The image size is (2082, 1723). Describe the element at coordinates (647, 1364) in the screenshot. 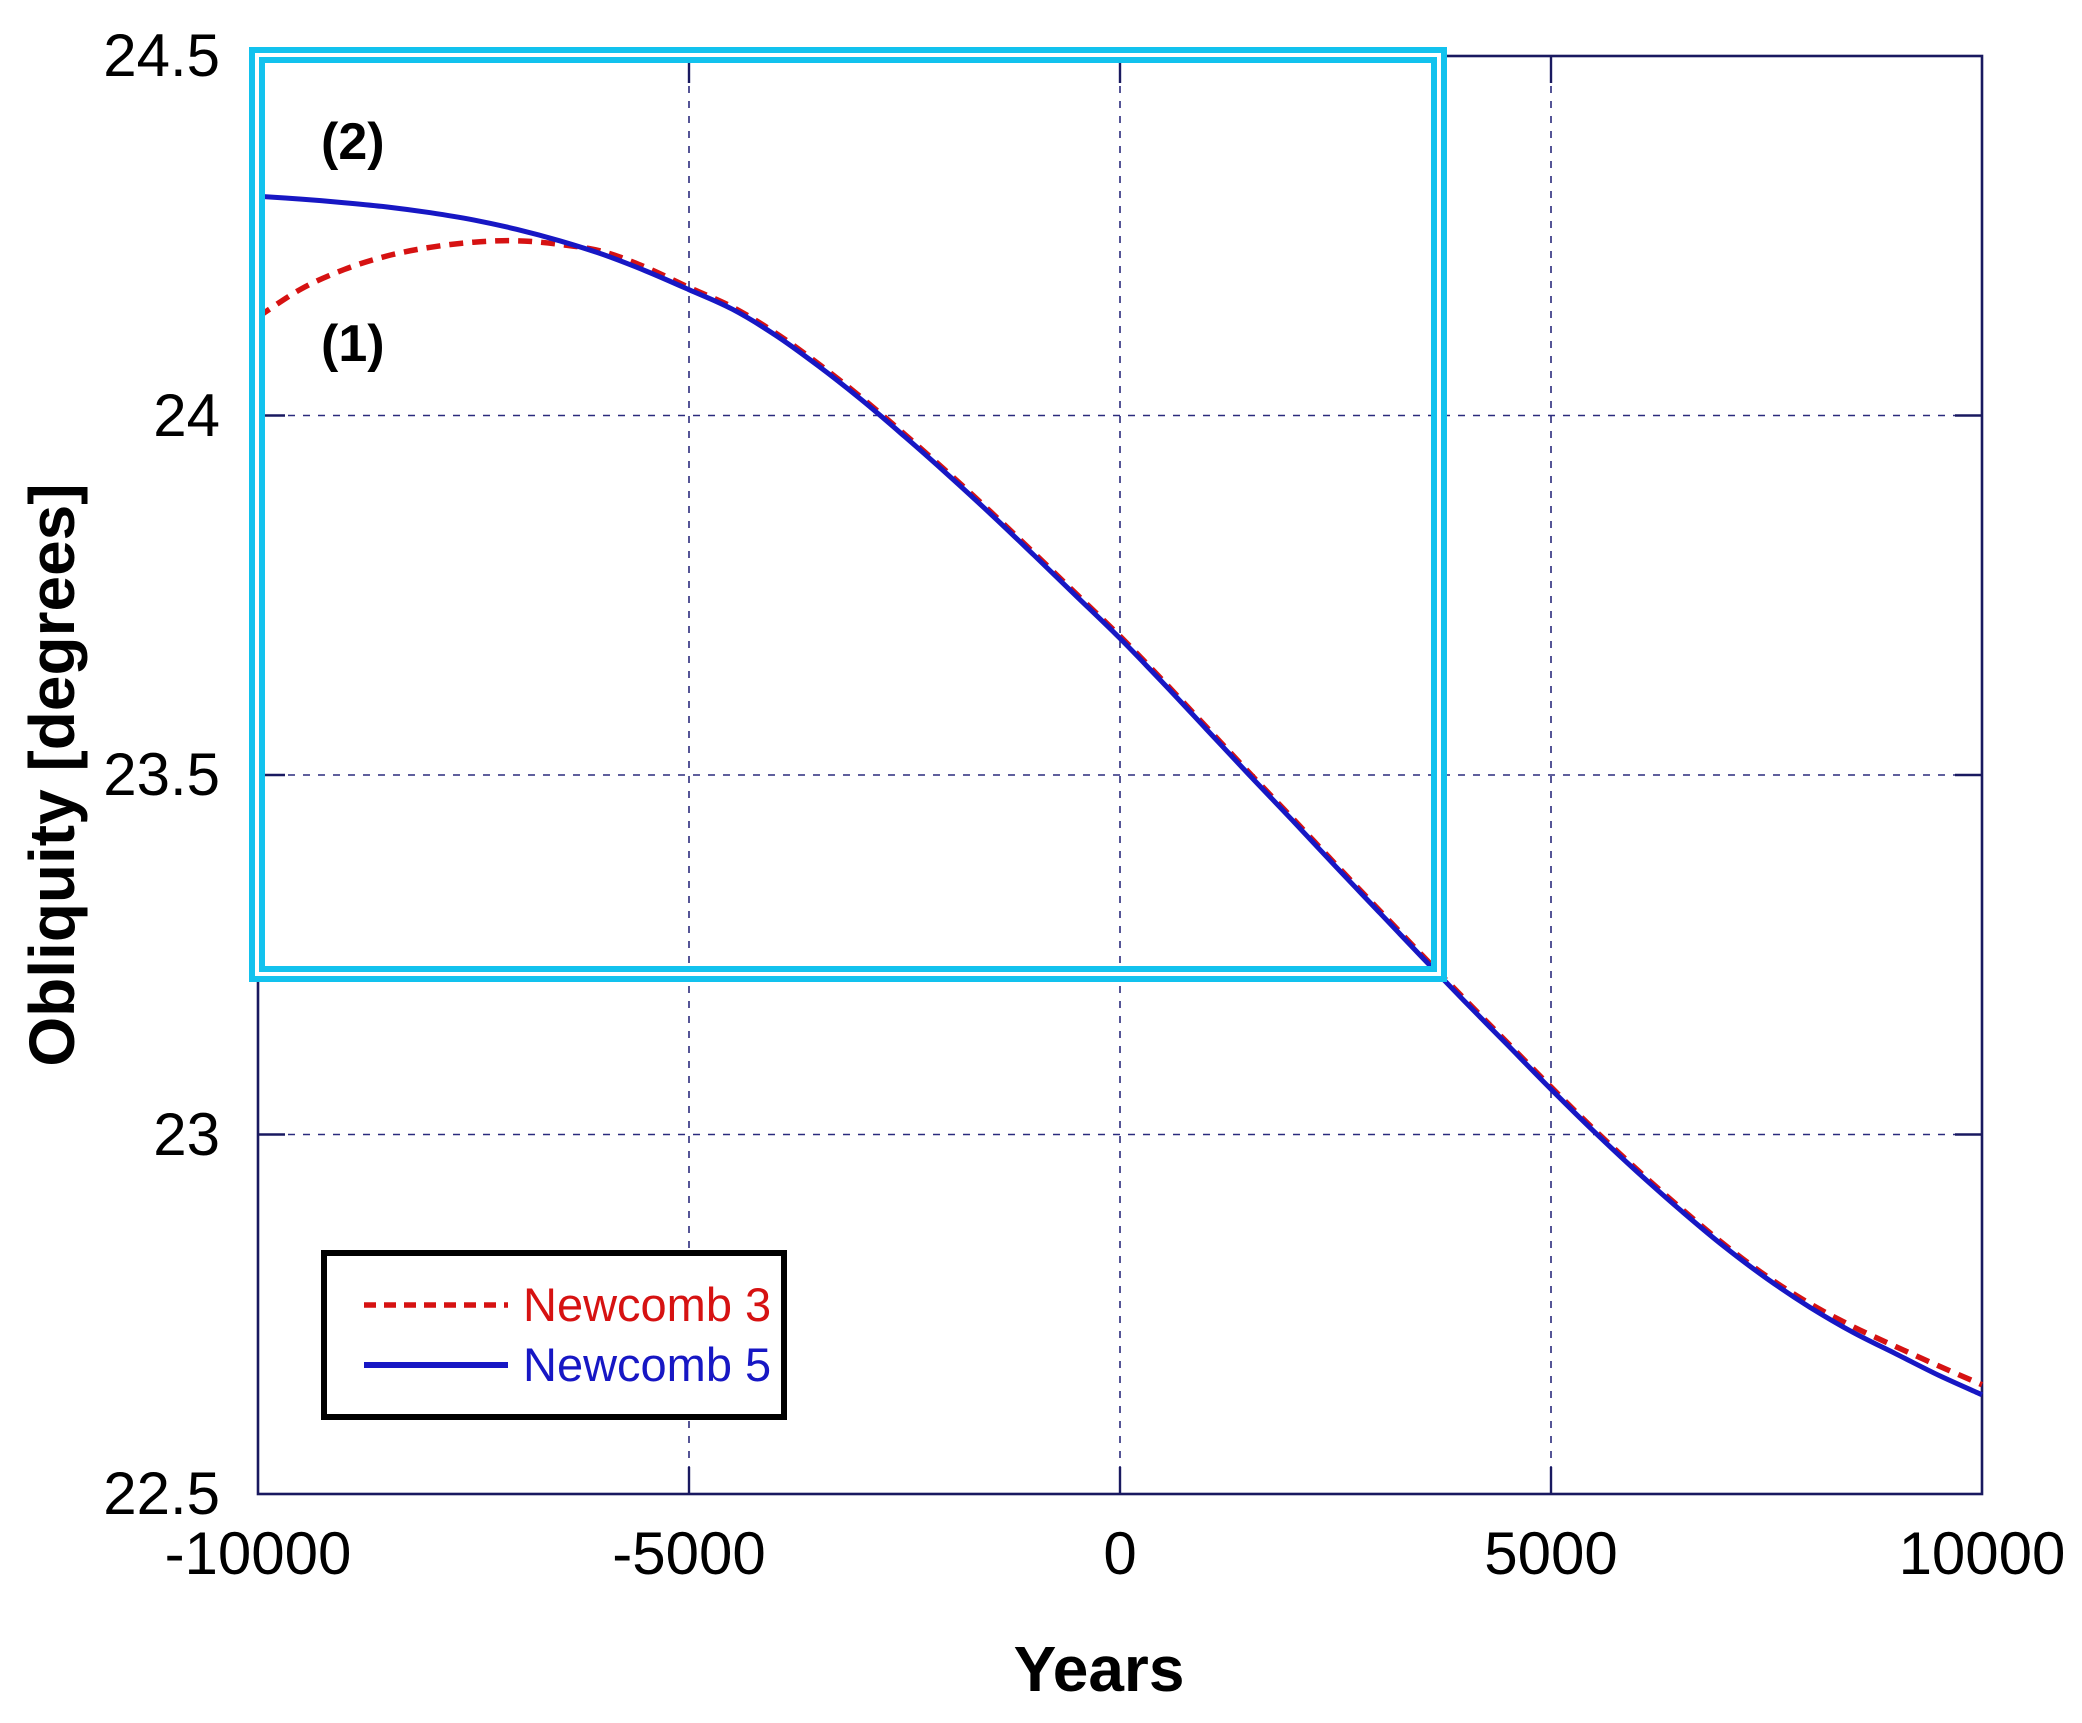

I see `legend-label-newcomb5: Newcomb 5` at that location.